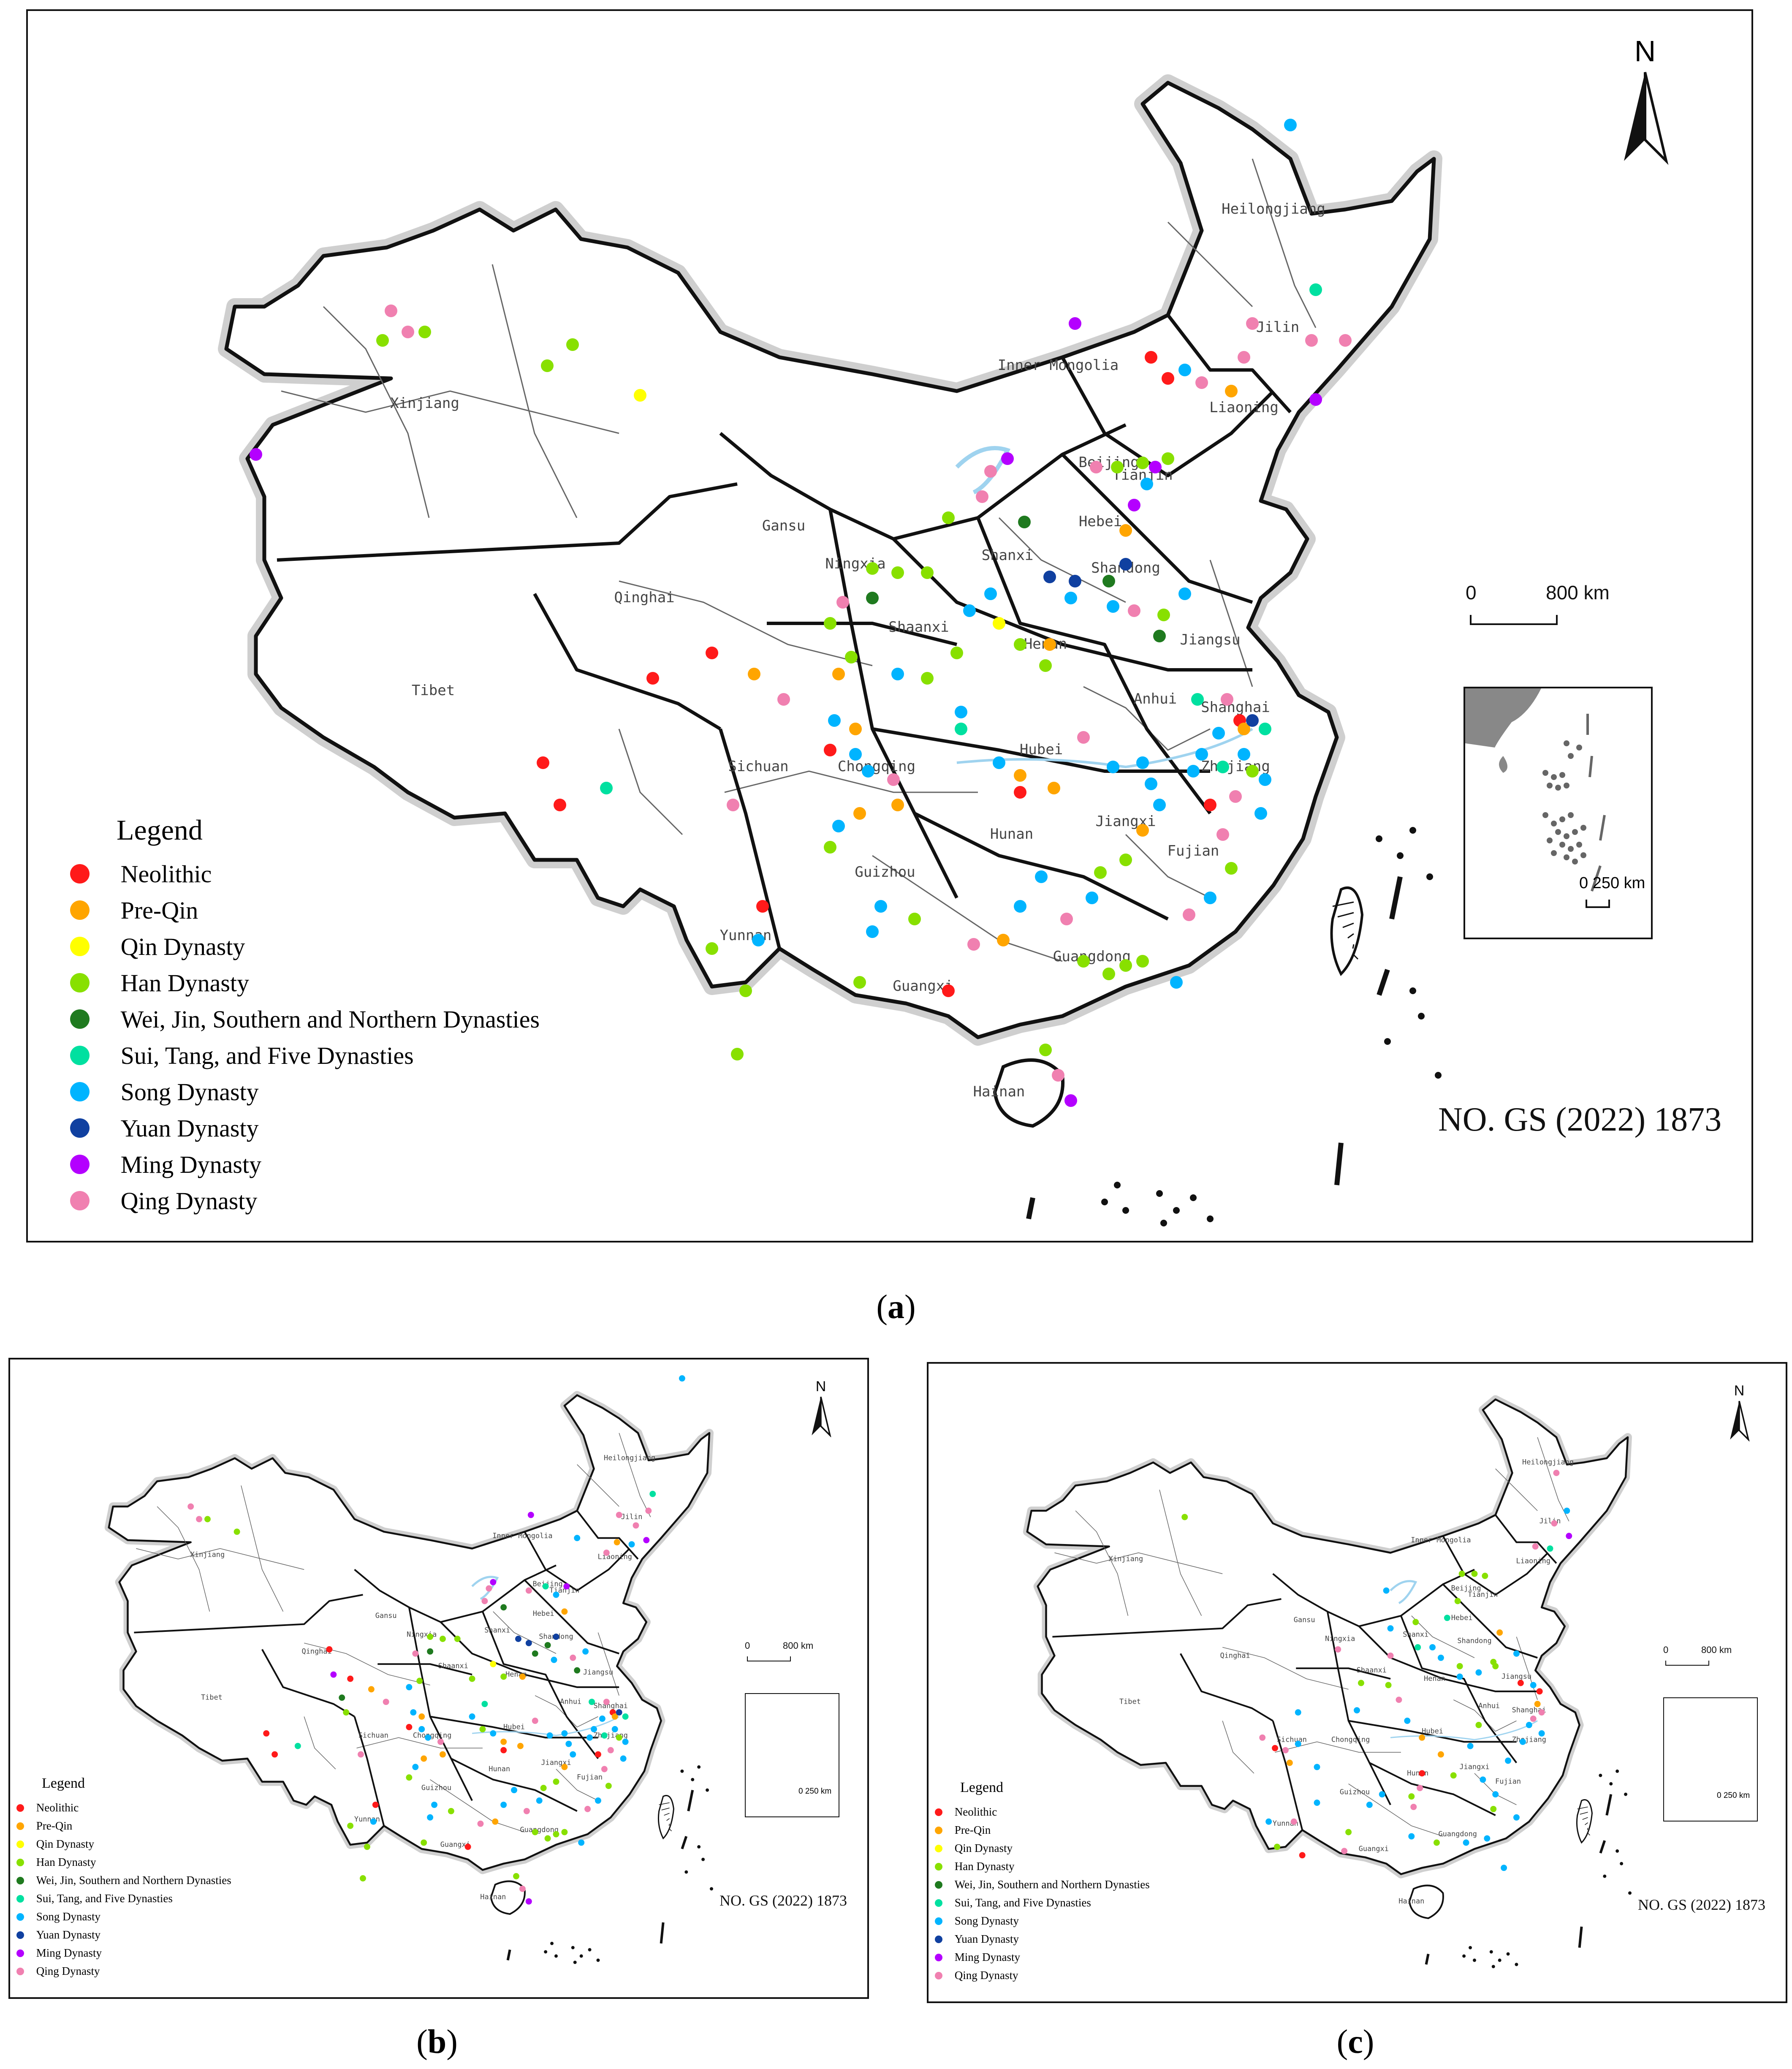  I want to click on legend-item: Qin Dynasty, so click(305, 947).